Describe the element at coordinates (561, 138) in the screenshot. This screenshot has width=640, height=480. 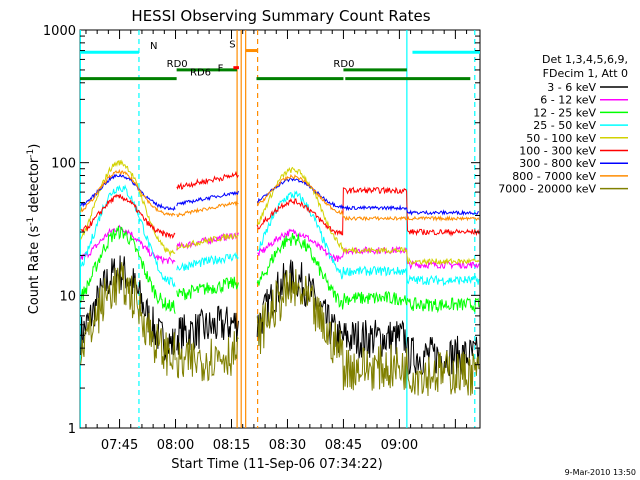
I see `legend-label: 50 - 100 keV` at that location.